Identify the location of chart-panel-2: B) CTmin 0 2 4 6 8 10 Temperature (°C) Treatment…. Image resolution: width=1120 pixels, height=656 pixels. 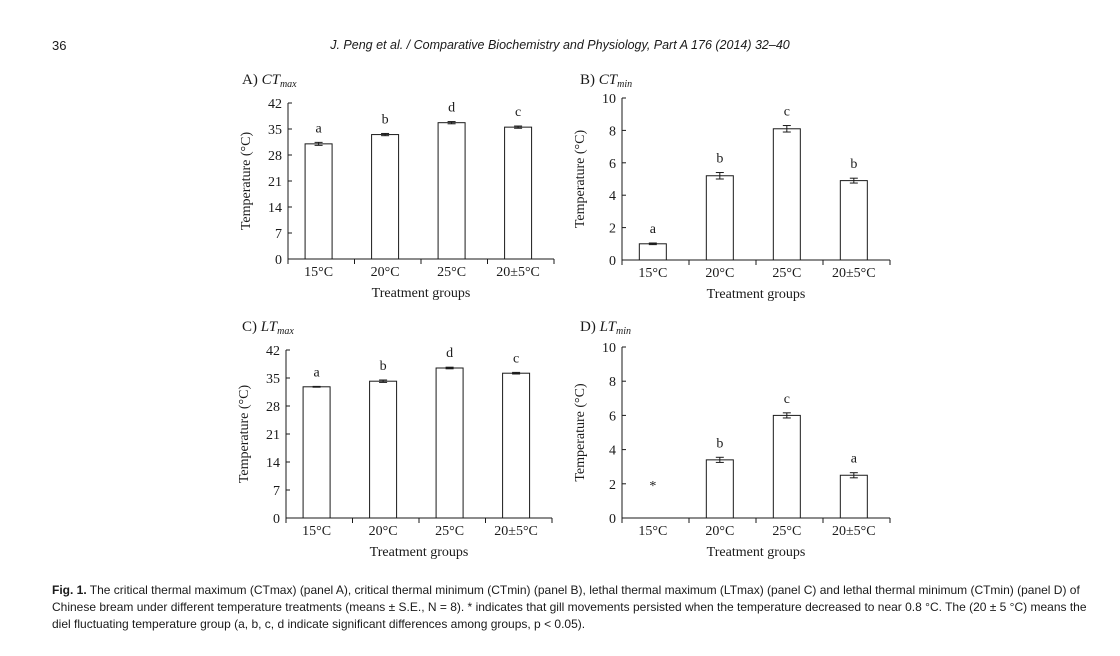
(732, 187).